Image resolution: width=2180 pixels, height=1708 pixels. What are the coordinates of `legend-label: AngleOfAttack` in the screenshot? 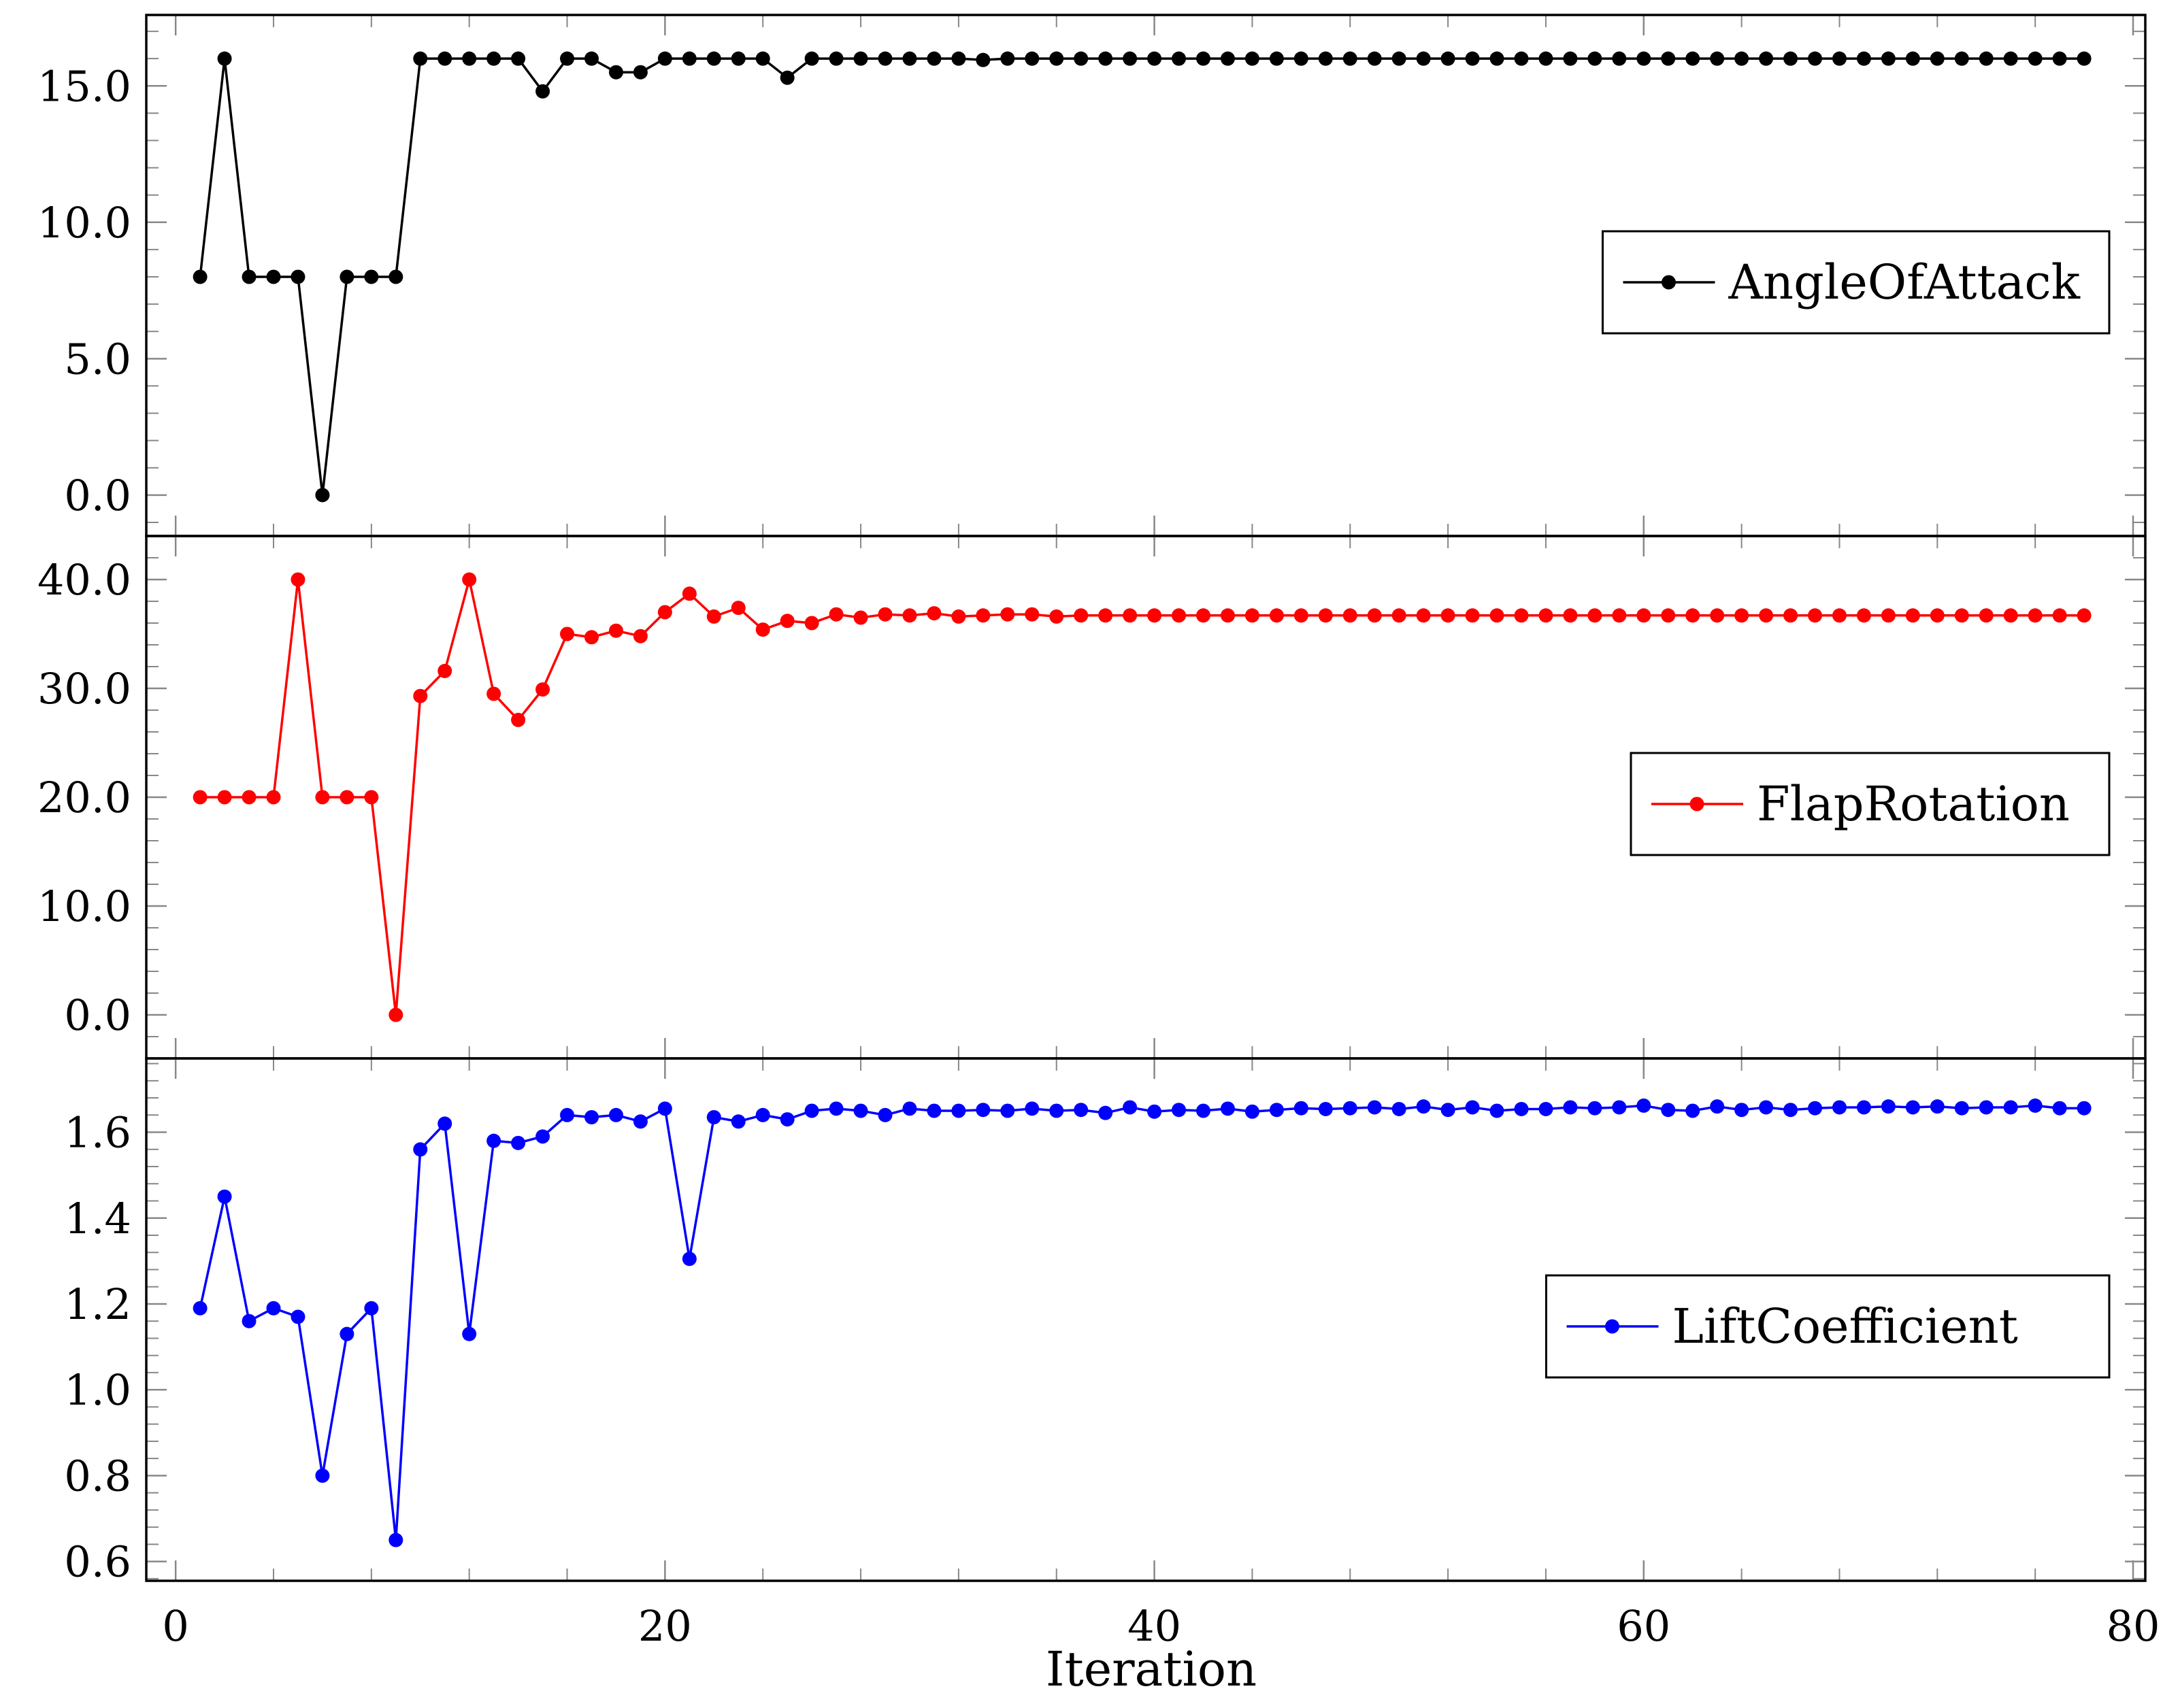 It's located at (1904, 282).